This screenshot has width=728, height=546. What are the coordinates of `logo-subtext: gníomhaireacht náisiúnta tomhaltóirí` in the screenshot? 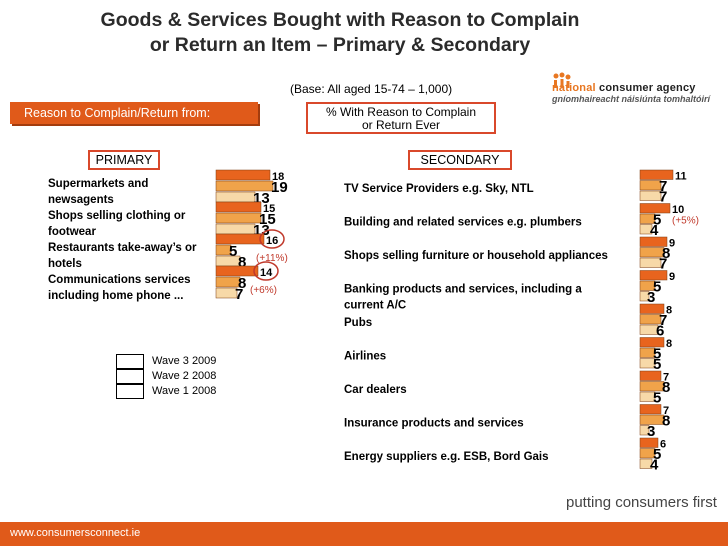 It's located at (631, 99).